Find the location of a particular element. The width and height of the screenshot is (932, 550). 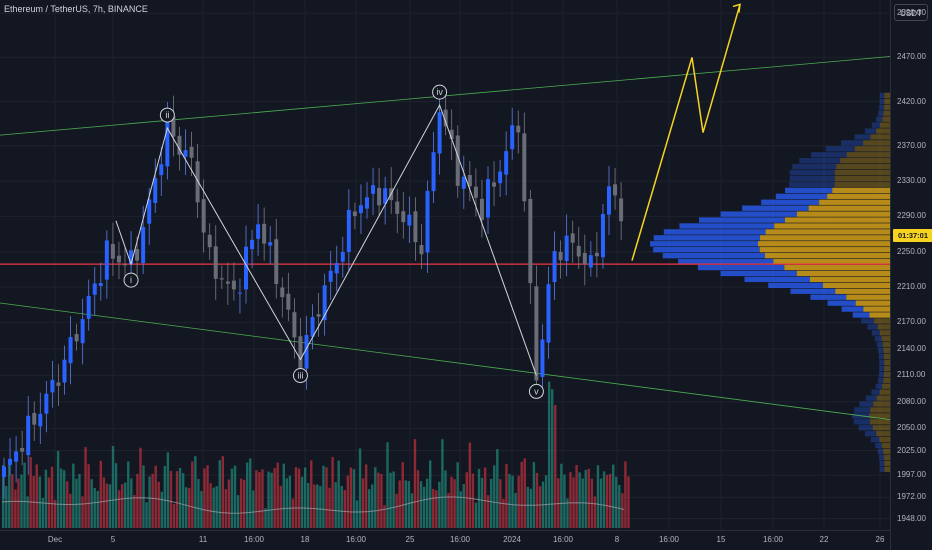

wave-label-v: v is located at coordinates (536, 391).